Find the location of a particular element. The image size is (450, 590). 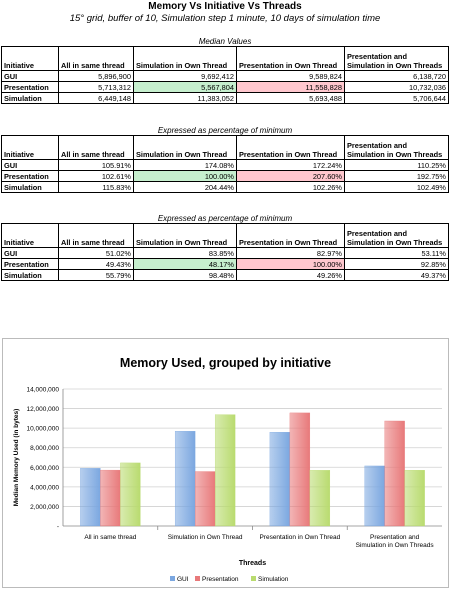

legend-label: Presentation is located at coordinates (220, 579).